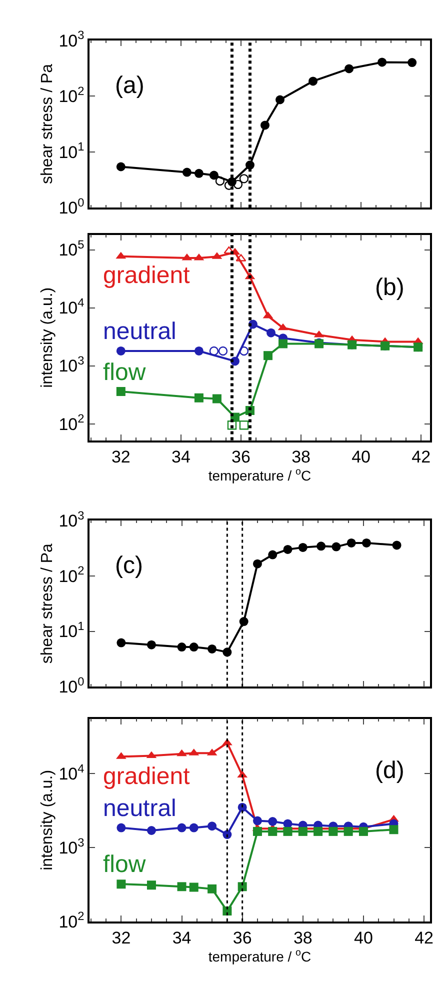 The image size is (447, 992). What do you see at coordinates (71, 249) in the screenshot?
I see `y-tick-label: 10$^{5}$` at bounding box center [71, 249].